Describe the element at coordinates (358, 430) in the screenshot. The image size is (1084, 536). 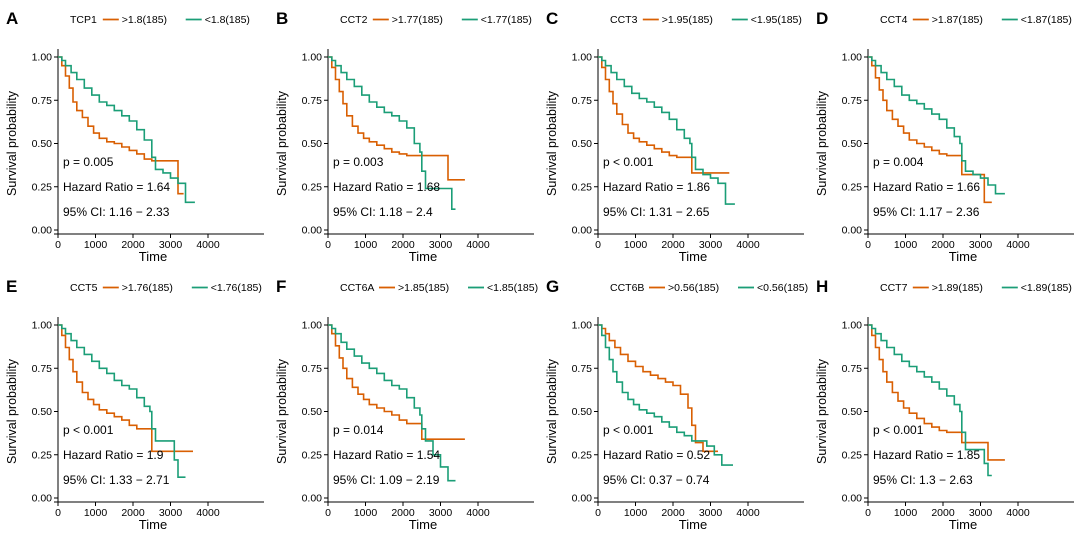
I see `p-value-text: p = 0.014` at that location.